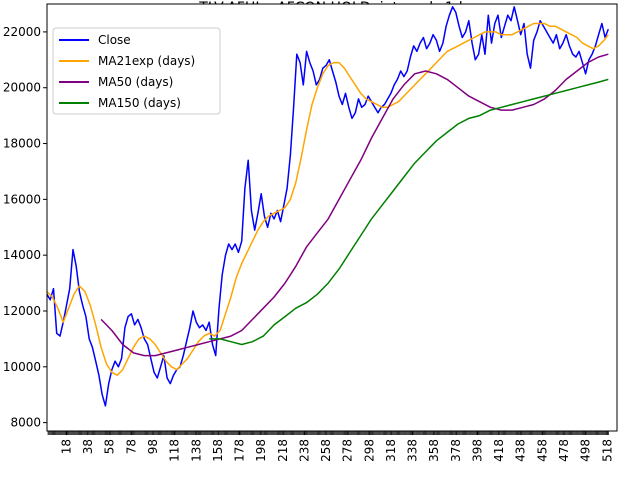 The image size is (640, 480). I want to click on x-tick-label: 178, so click(240, 450).